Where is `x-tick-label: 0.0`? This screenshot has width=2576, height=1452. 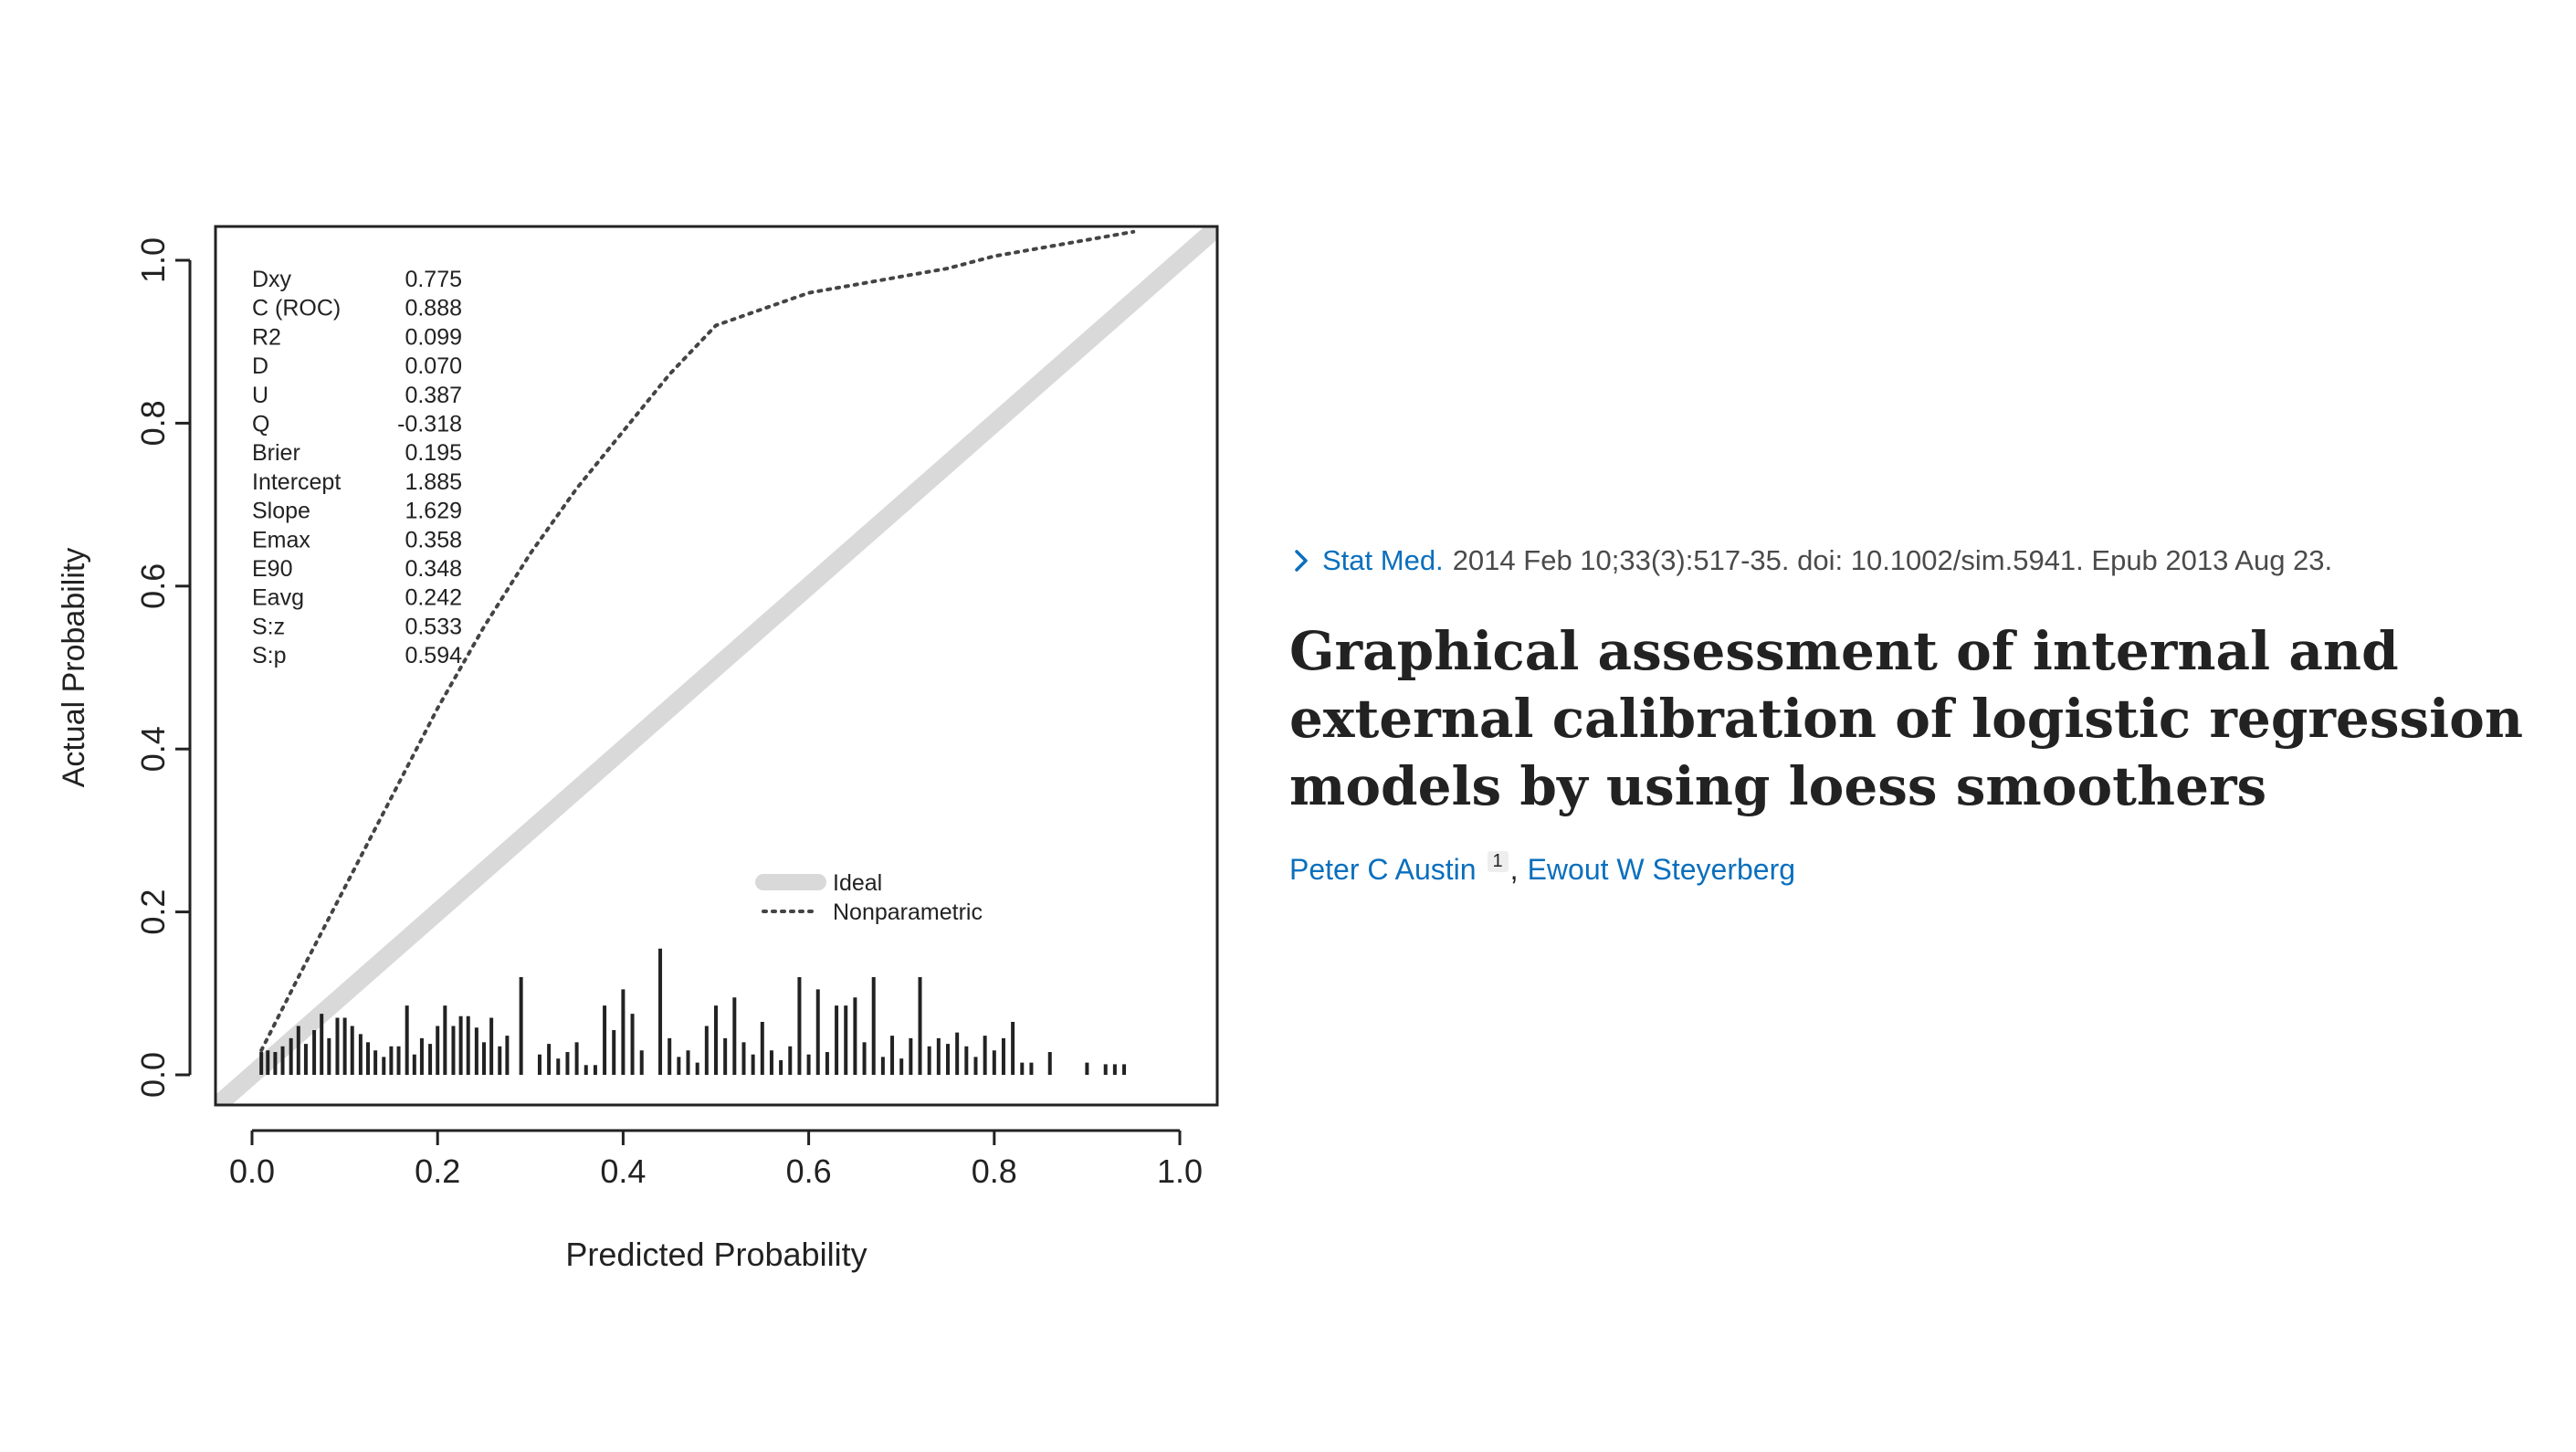 x-tick-label: 0.0 is located at coordinates (252, 1171).